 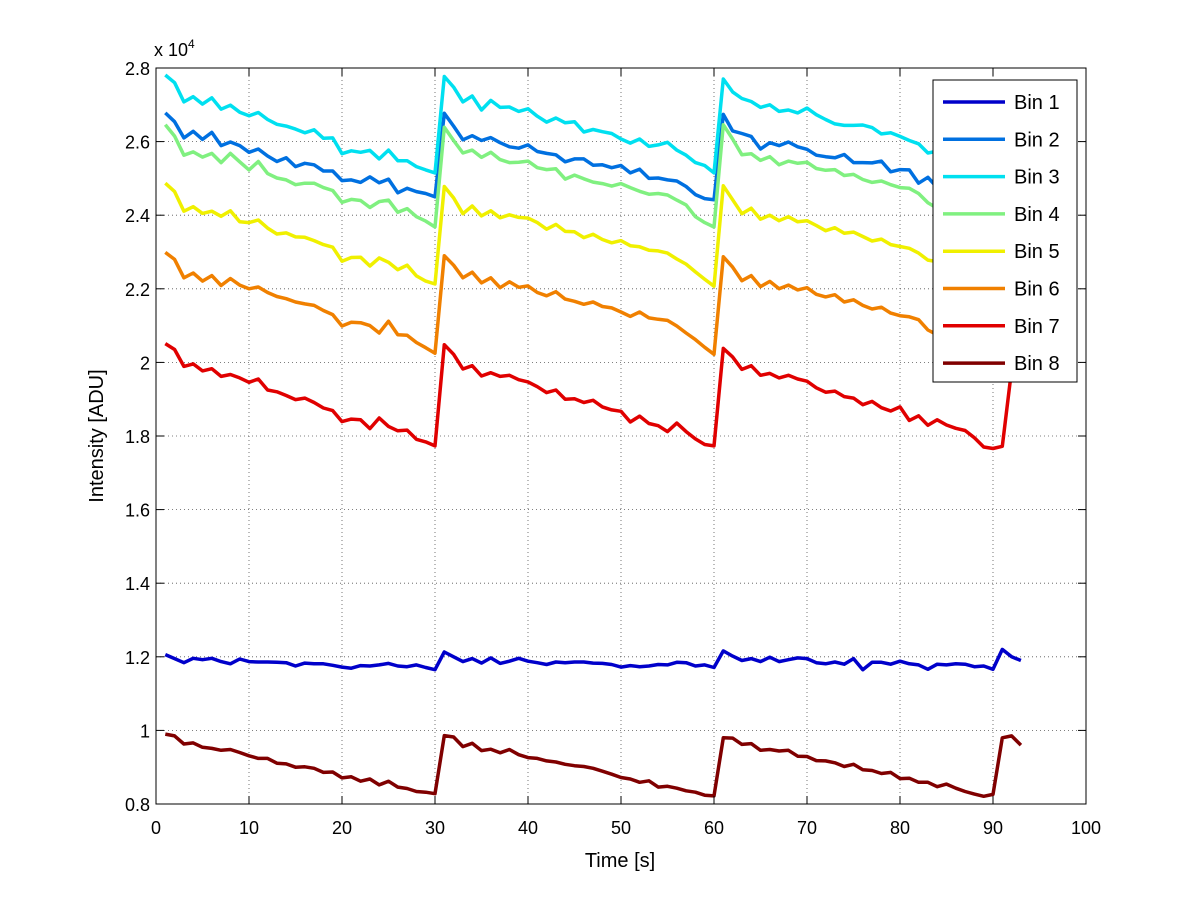 I want to click on legend-label-bin-4: Bin 4, so click(x=1037, y=215).